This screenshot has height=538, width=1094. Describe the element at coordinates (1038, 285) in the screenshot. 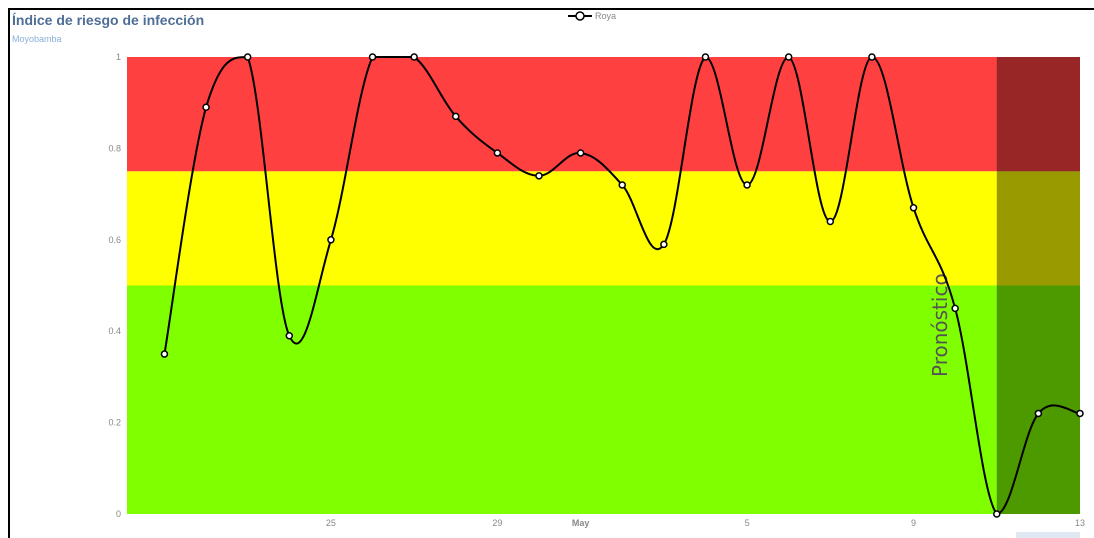

I see `forecast-region` at that location.